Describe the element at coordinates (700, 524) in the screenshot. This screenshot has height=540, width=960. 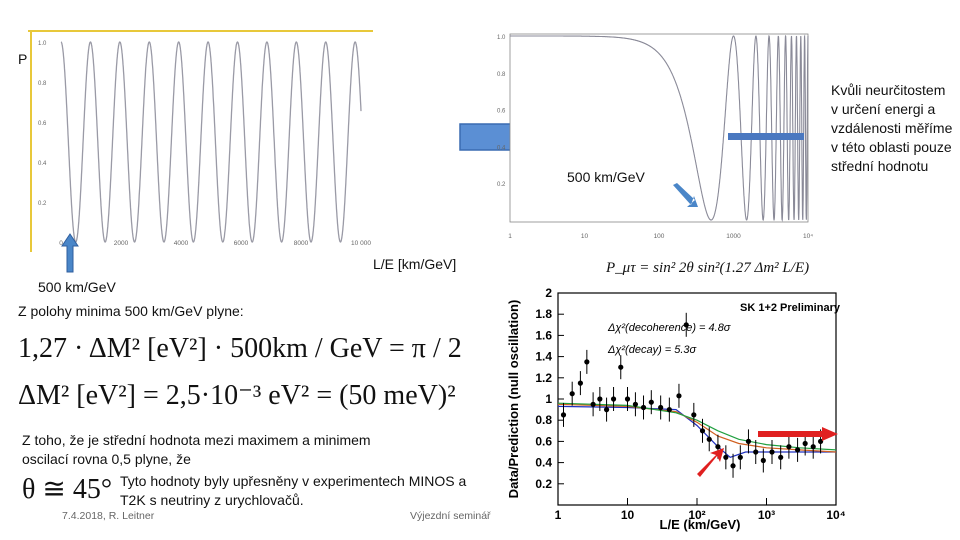
I see `sk-xlabel: L/E (km/GeV)` at that location.